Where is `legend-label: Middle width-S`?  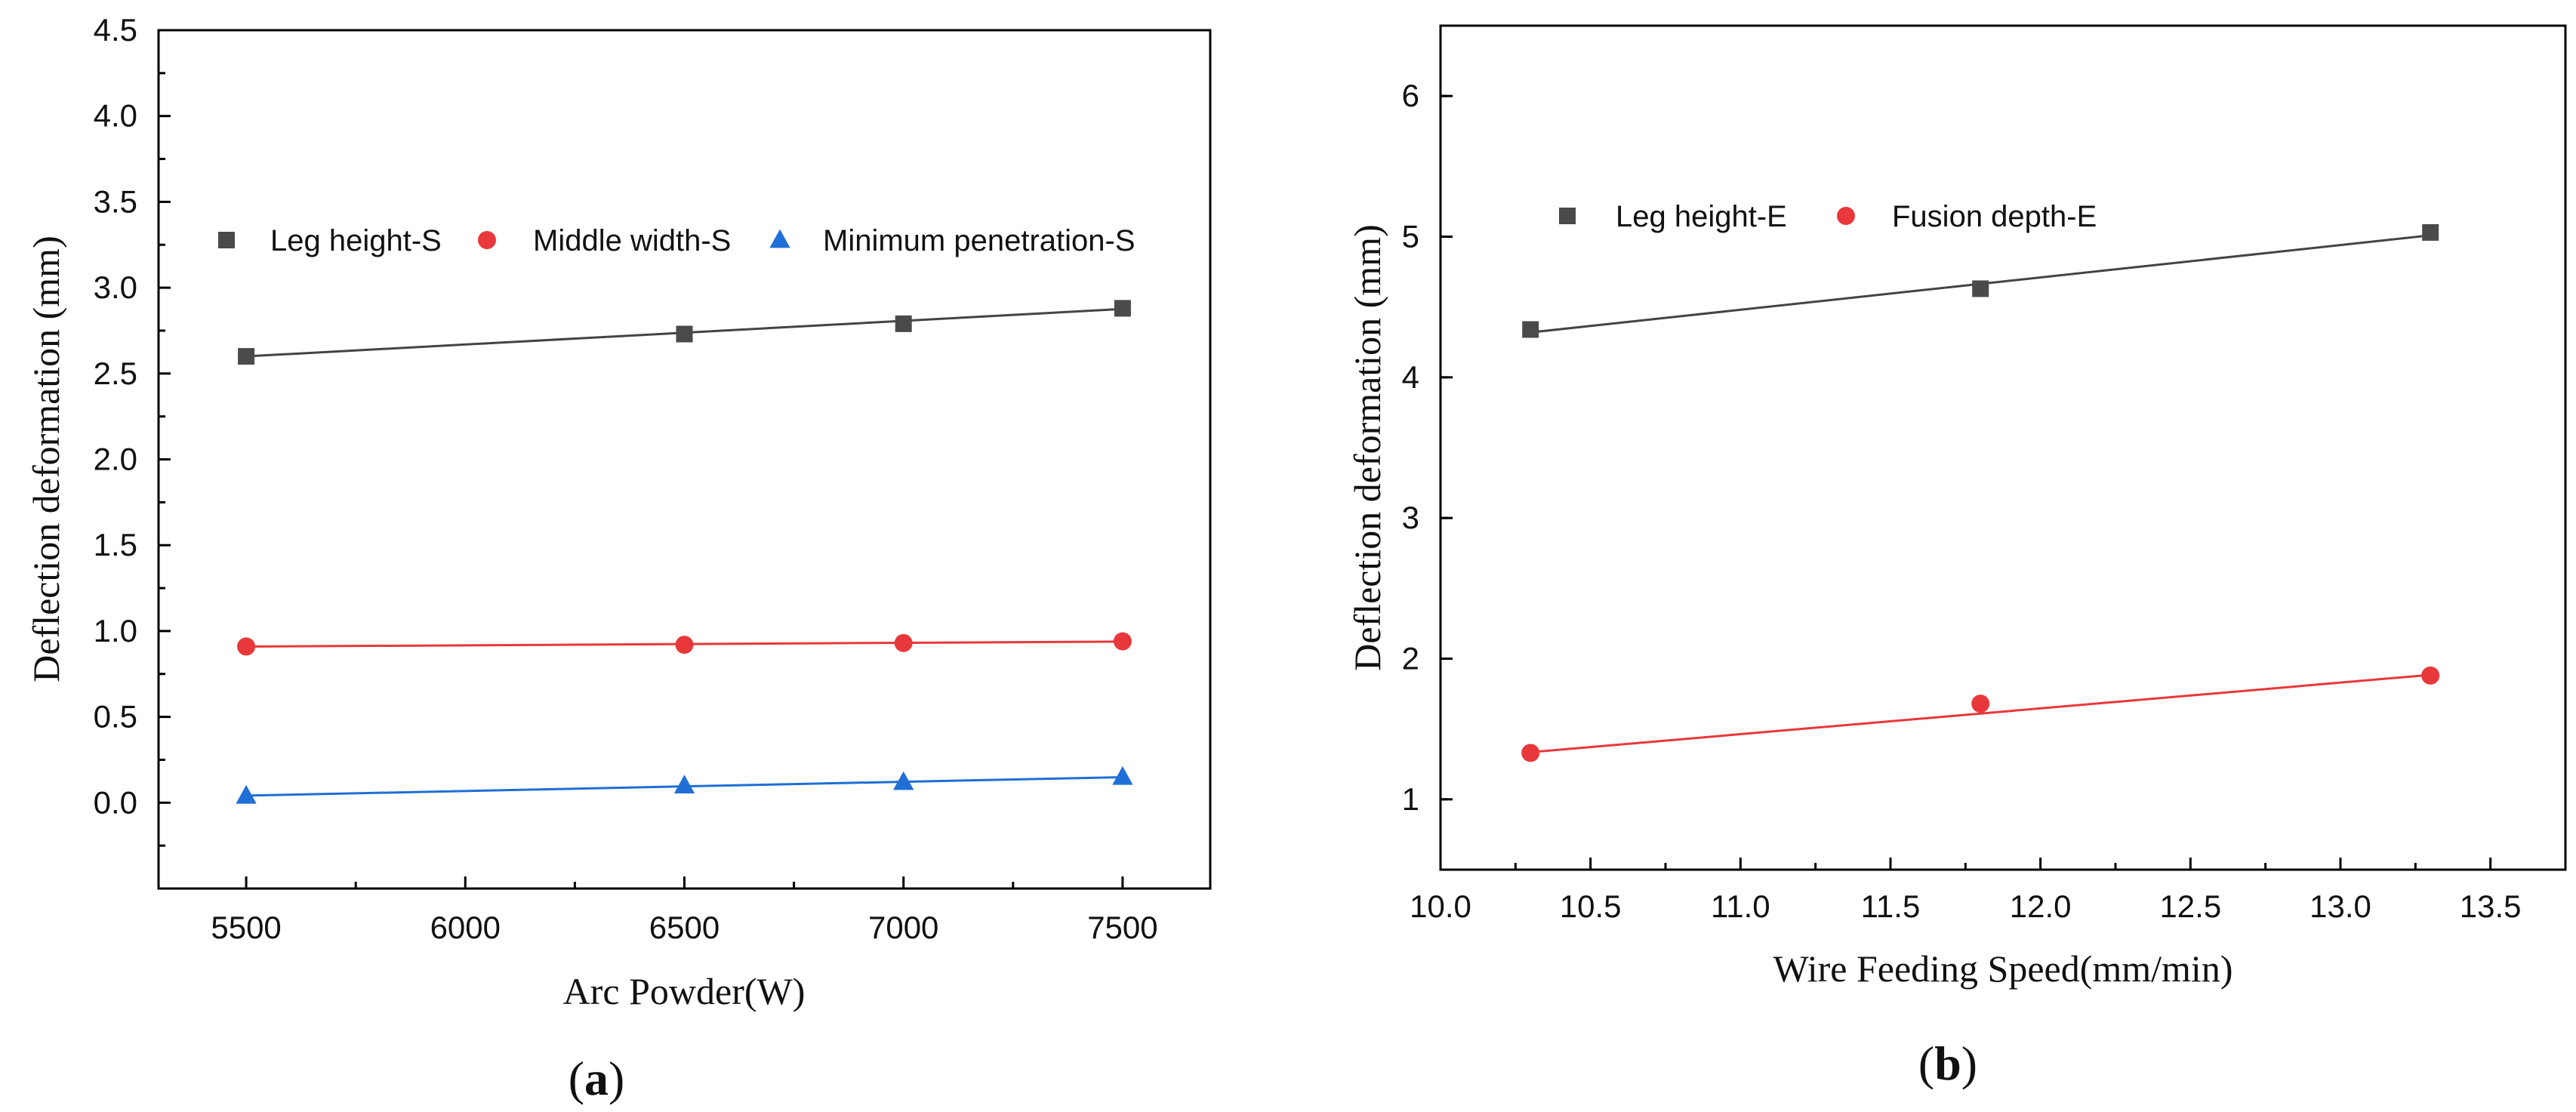
legend-label: Middle width-S is located at coordinates (632, 241).